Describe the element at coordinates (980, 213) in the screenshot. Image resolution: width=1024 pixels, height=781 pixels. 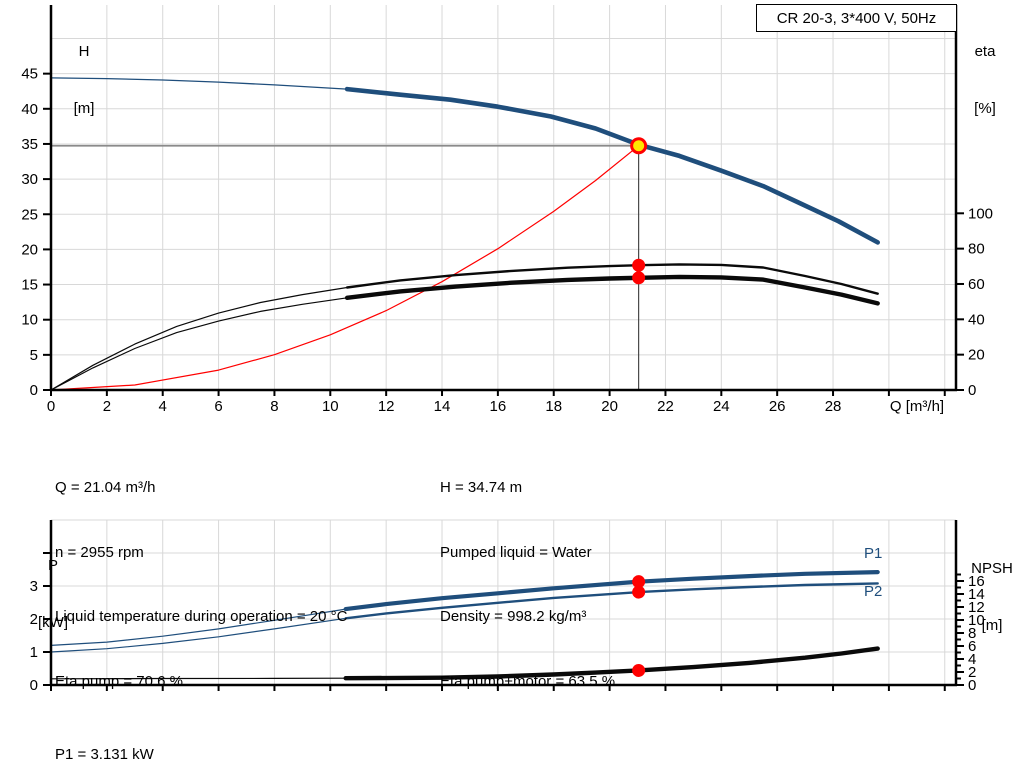
I see `tick-label-right: 100` at that location.